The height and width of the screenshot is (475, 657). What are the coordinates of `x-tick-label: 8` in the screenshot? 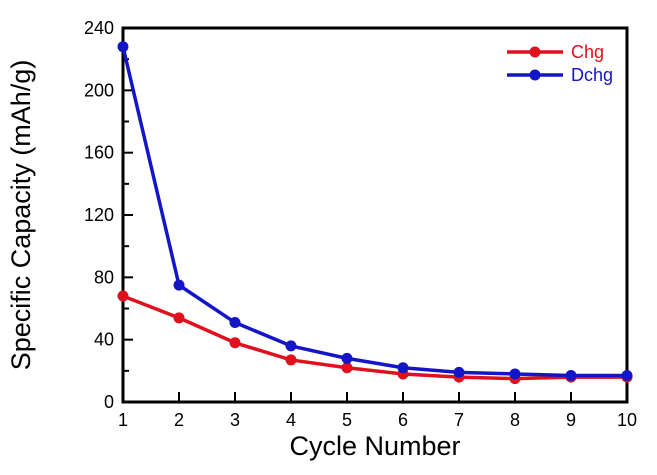 It's located at (515, 420).